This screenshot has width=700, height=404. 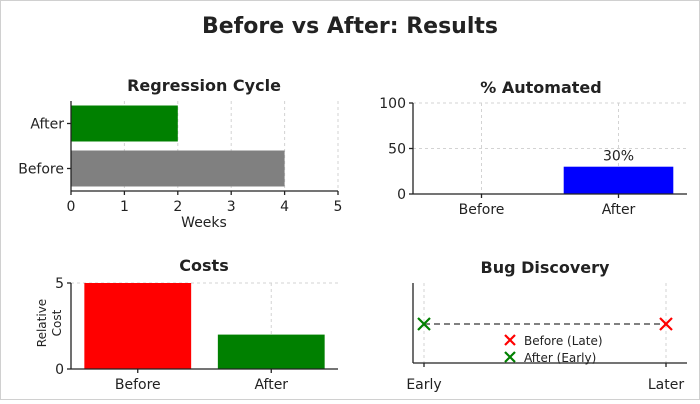 I want to click on bugs-title: Bug Discovery, so click(x=546, y=267).